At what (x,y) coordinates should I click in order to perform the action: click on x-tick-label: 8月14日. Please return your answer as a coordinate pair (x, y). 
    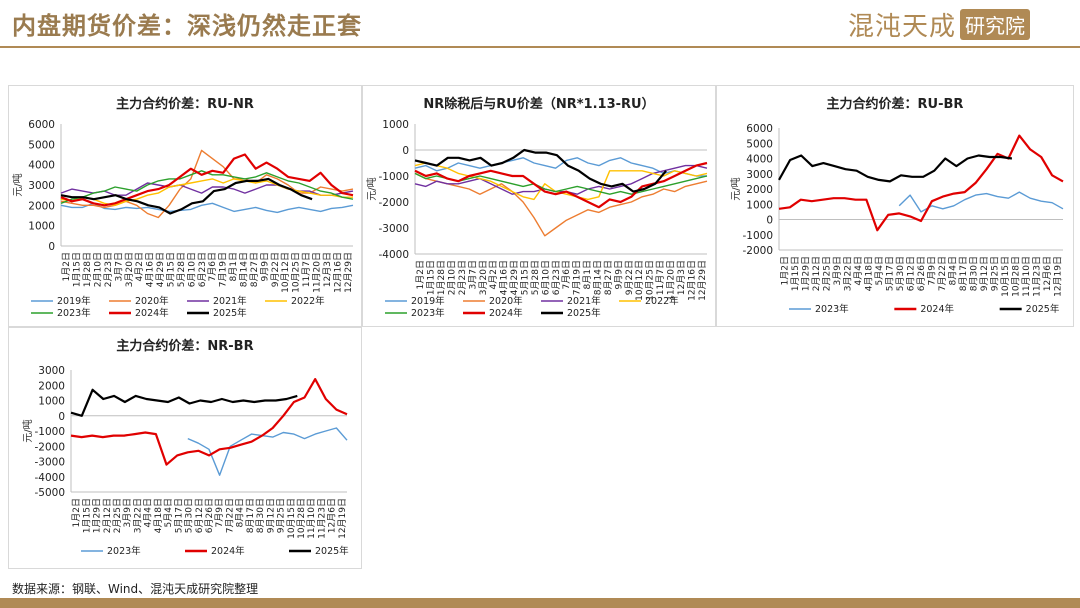
    Looking at the image, I should click on (598, 277).